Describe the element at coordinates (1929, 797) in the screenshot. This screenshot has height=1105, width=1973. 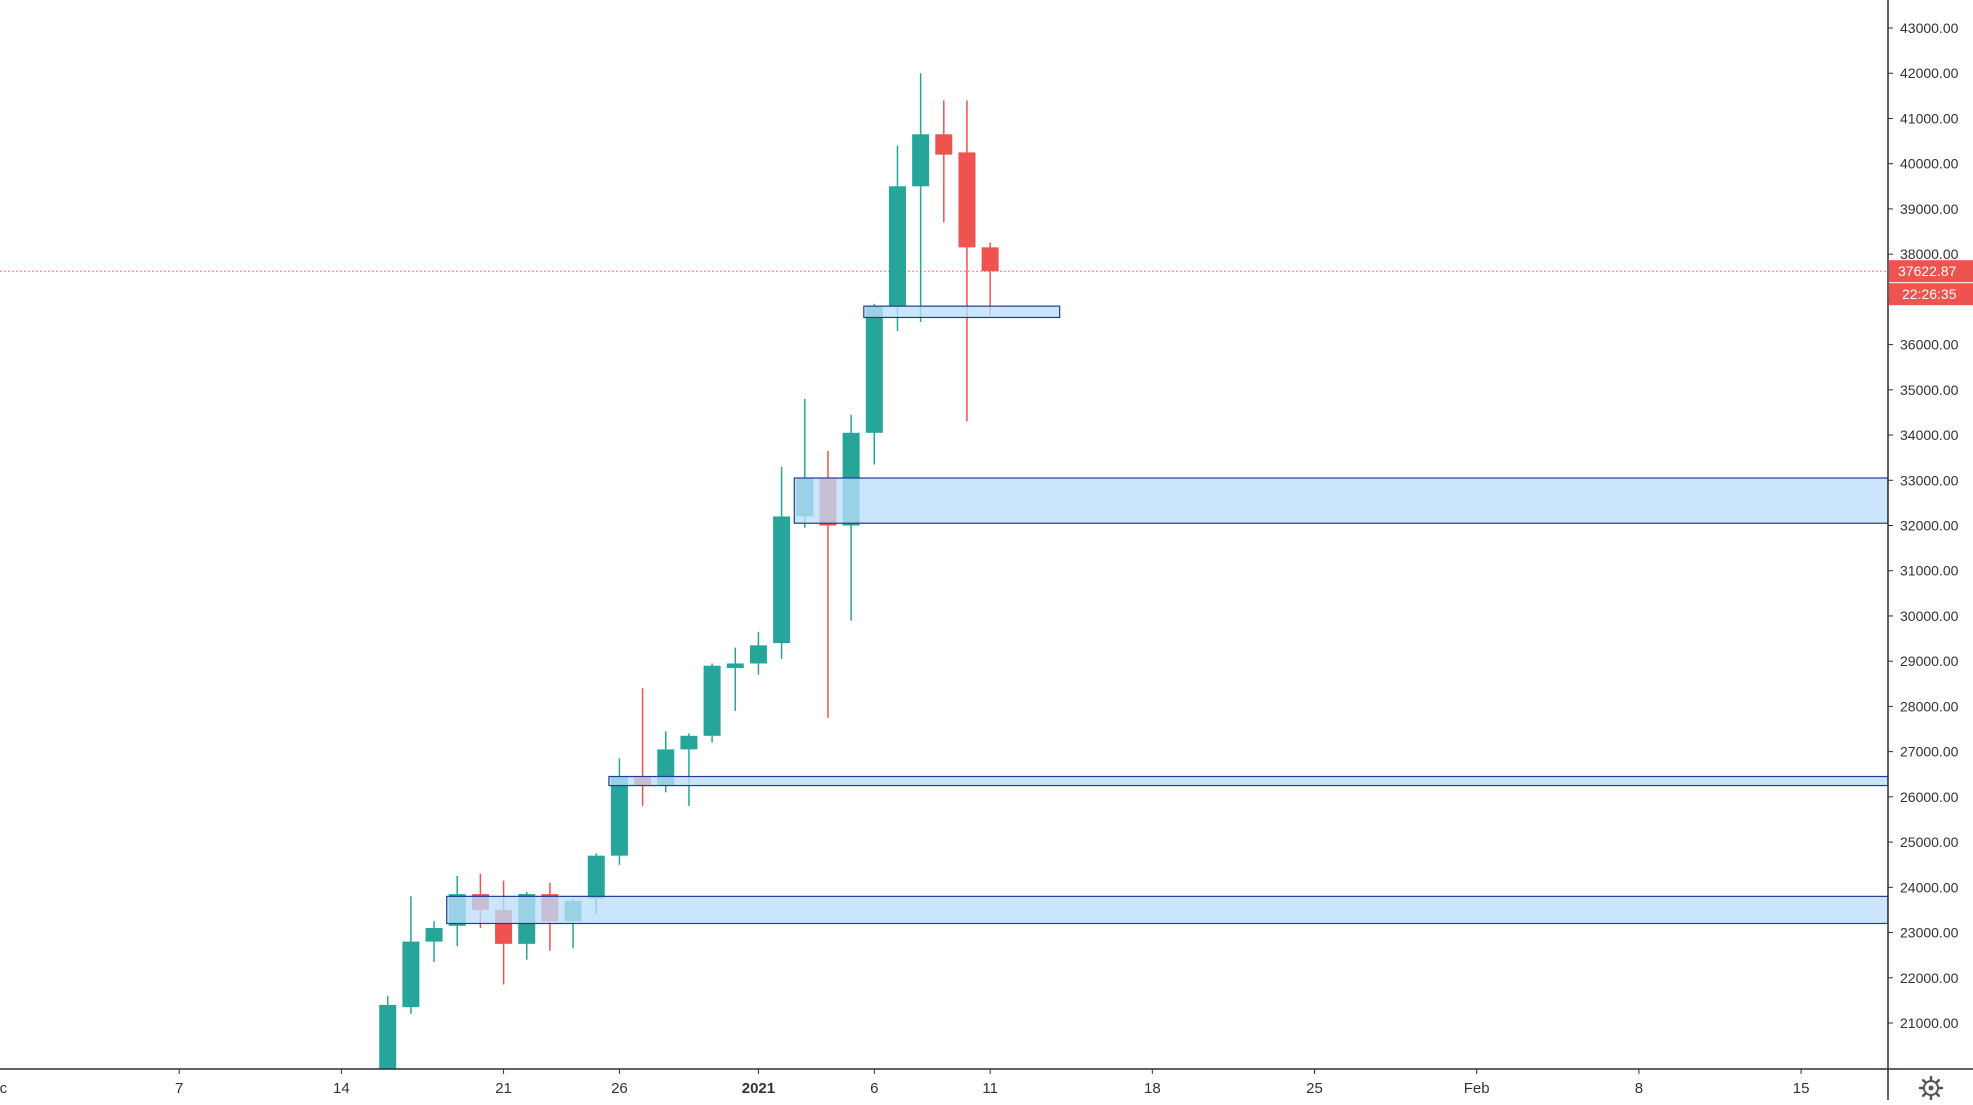
I see `y-tick-label: 26000.00` at that location.